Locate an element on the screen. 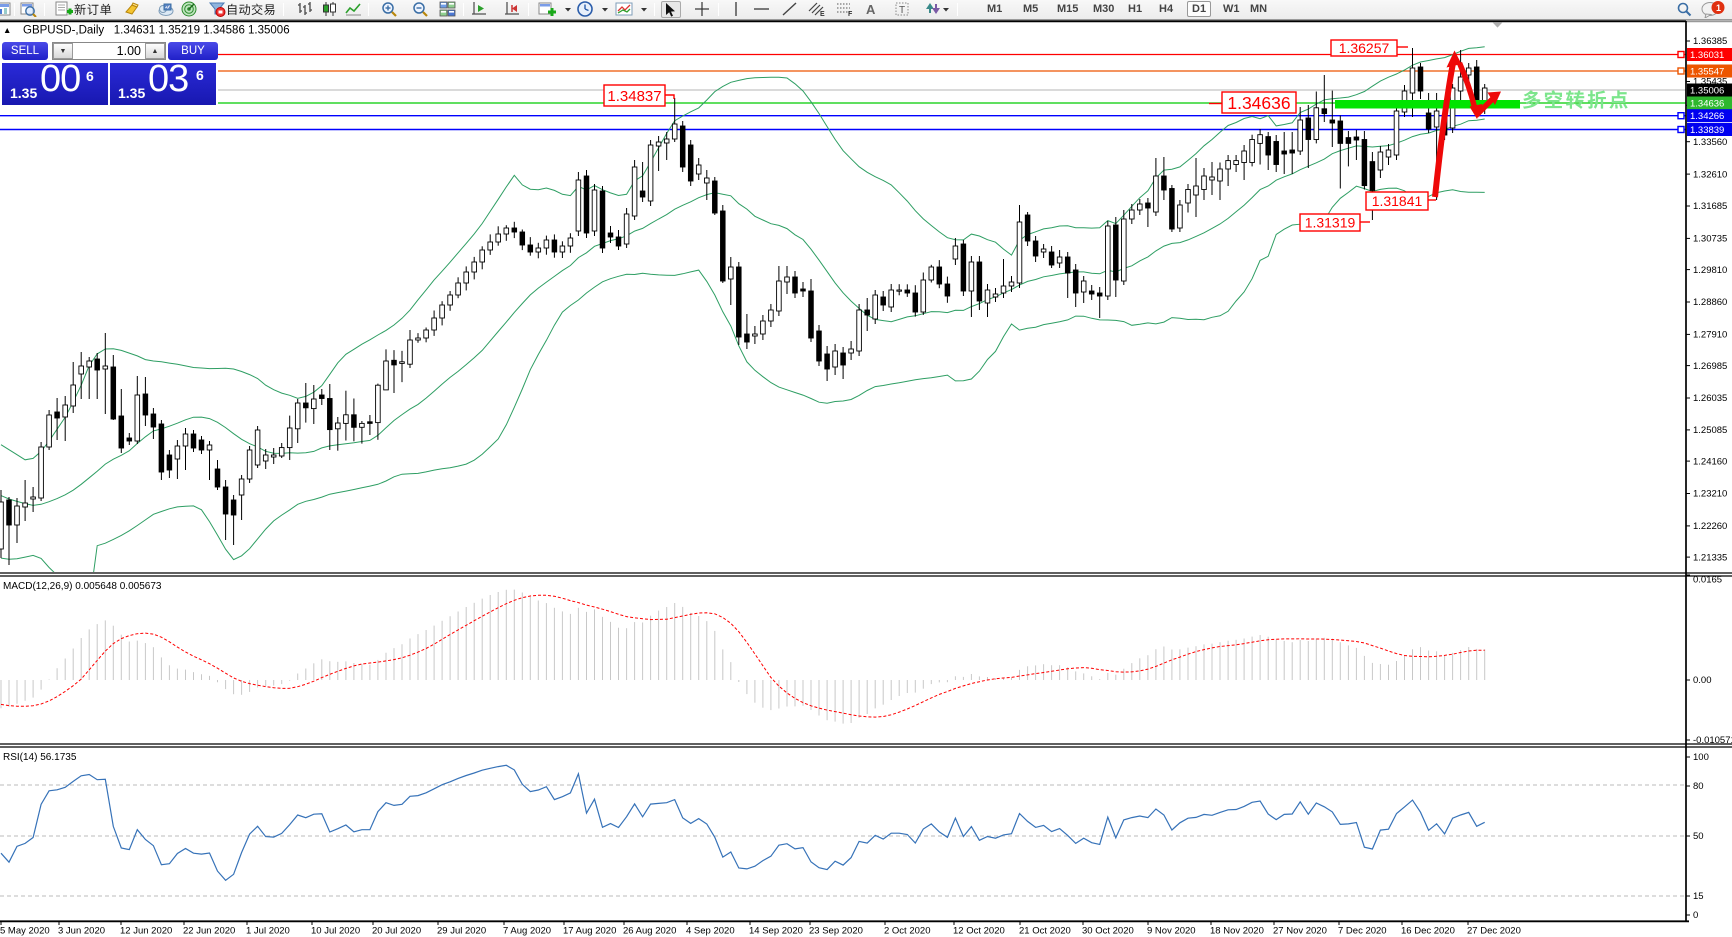 Image resolution: width=1732 pixels, height=937 pixels. svg-text: 14 Sep 2020 is located at coordinates (776, 931).